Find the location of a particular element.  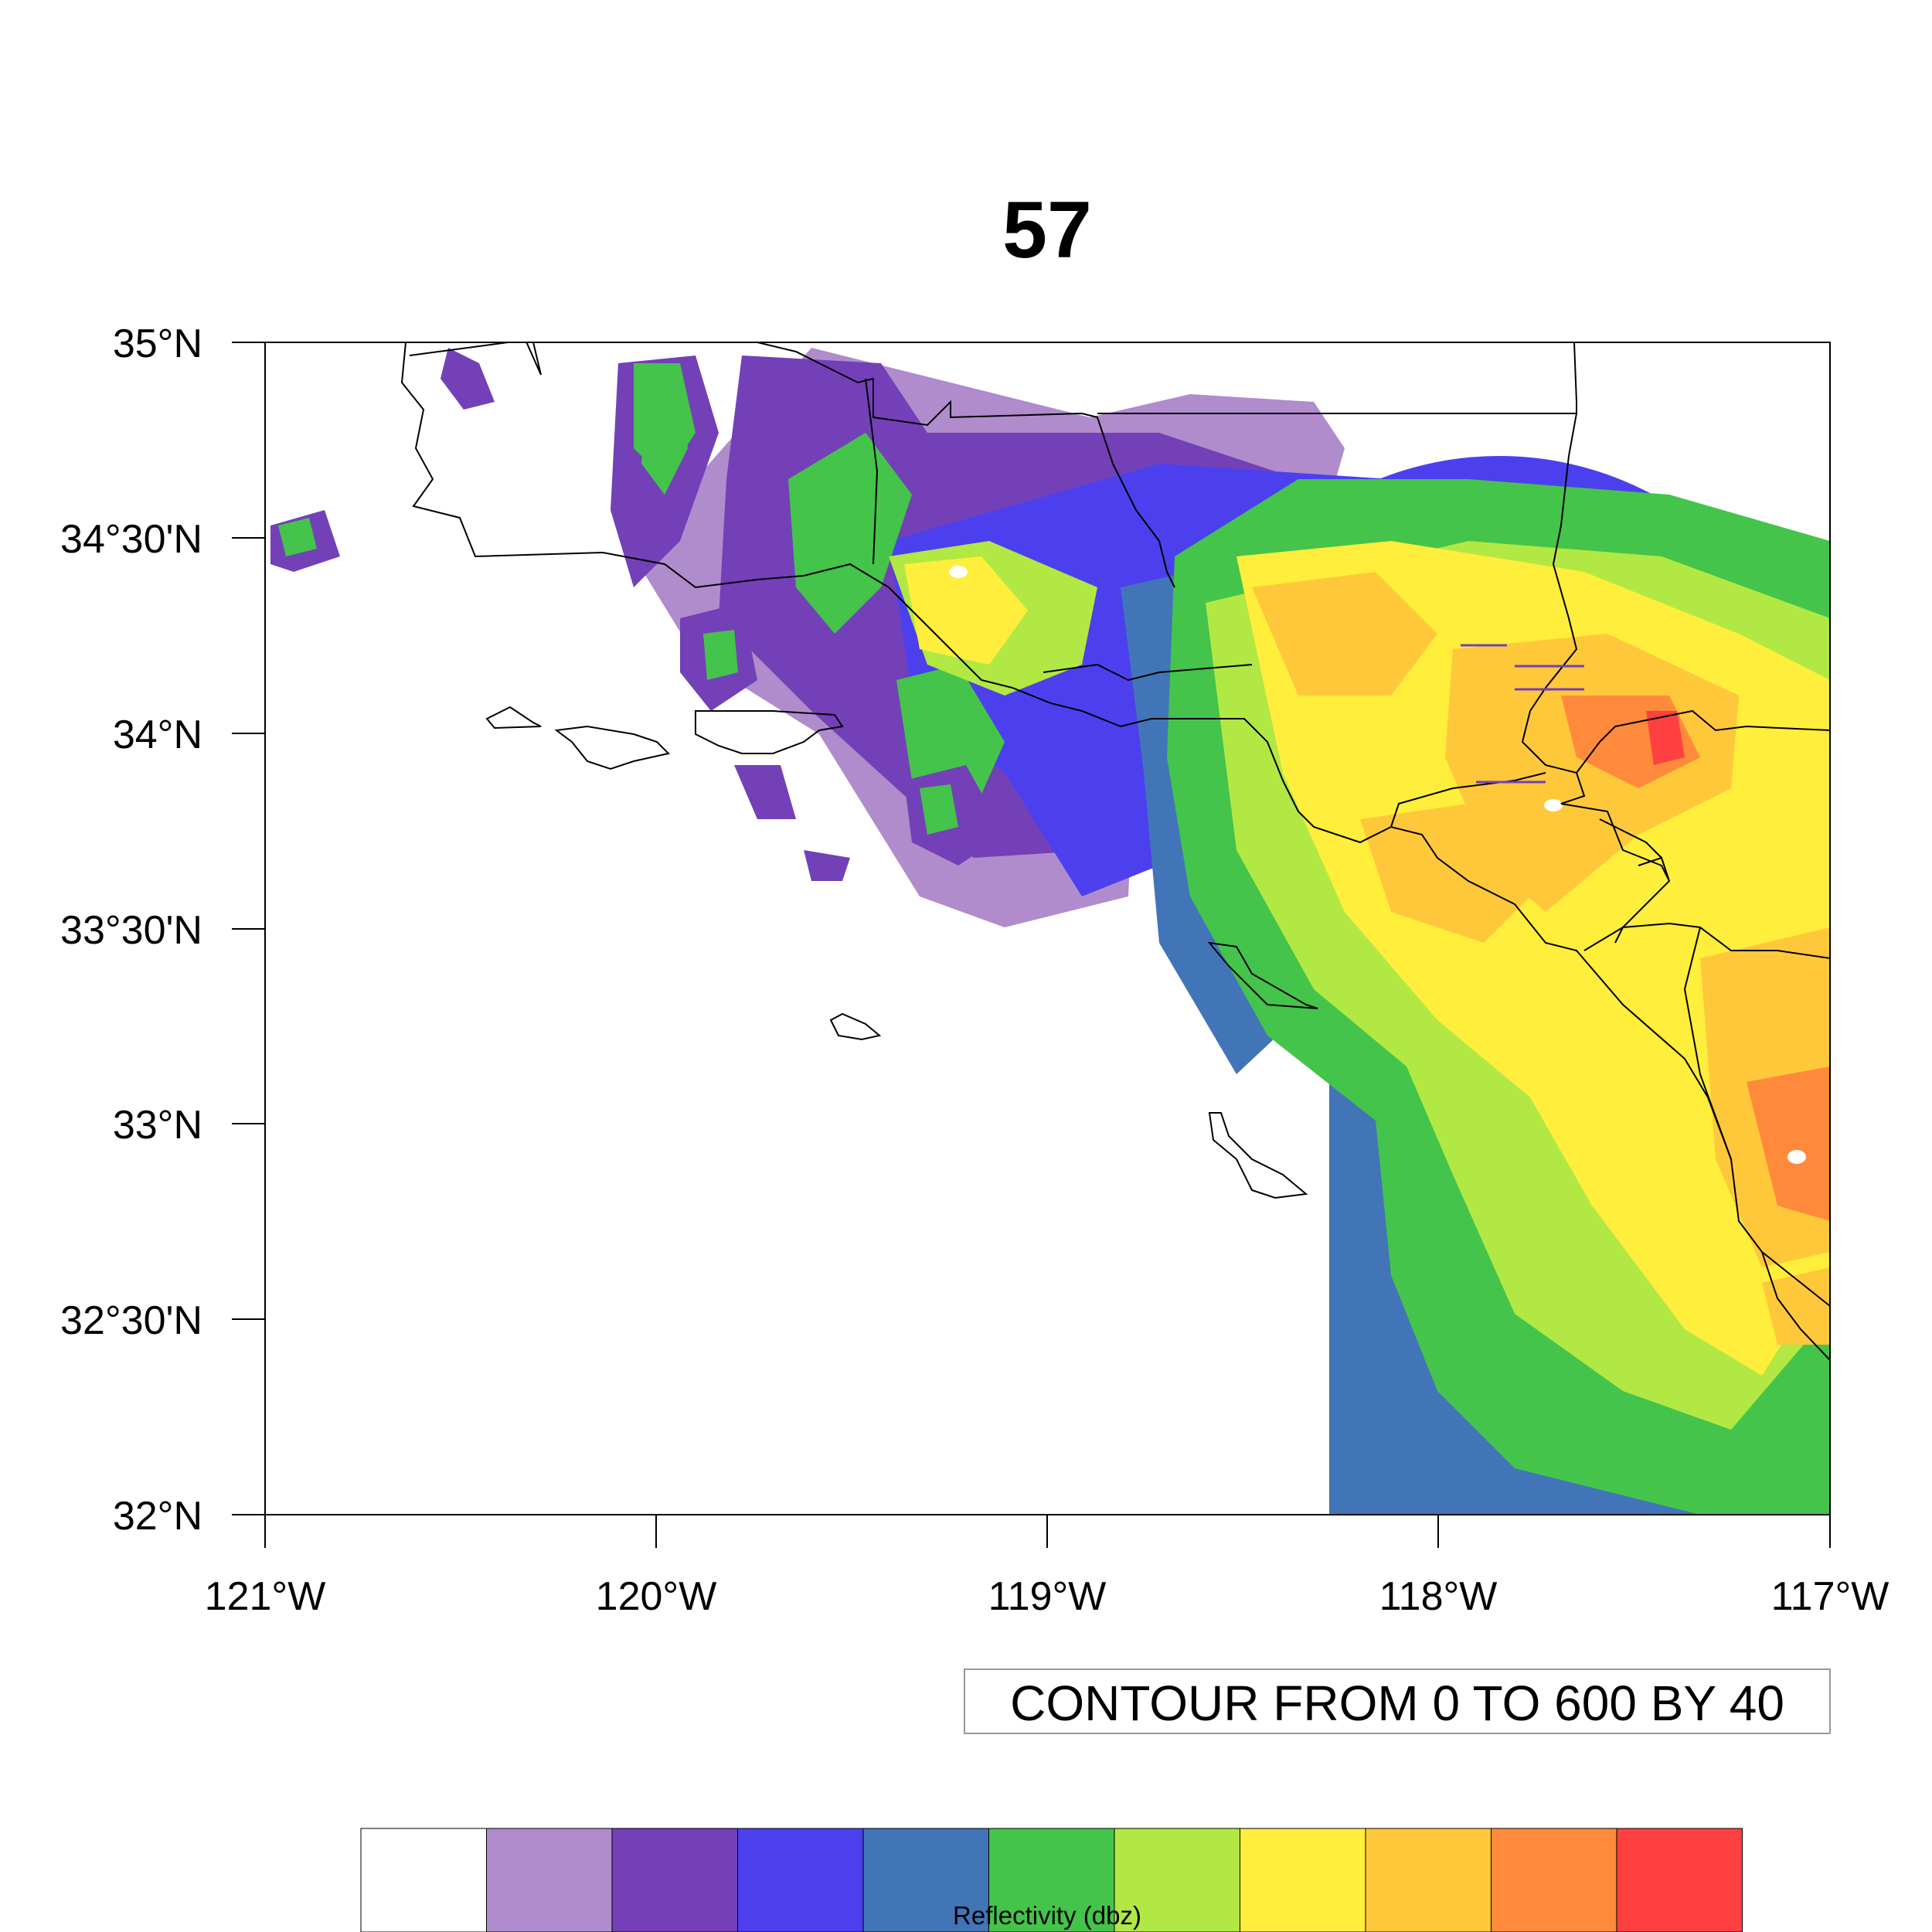

lon-axis: 121°W 120°W 119°W 118°W 117°W is located at coordinates (1047, 1567).